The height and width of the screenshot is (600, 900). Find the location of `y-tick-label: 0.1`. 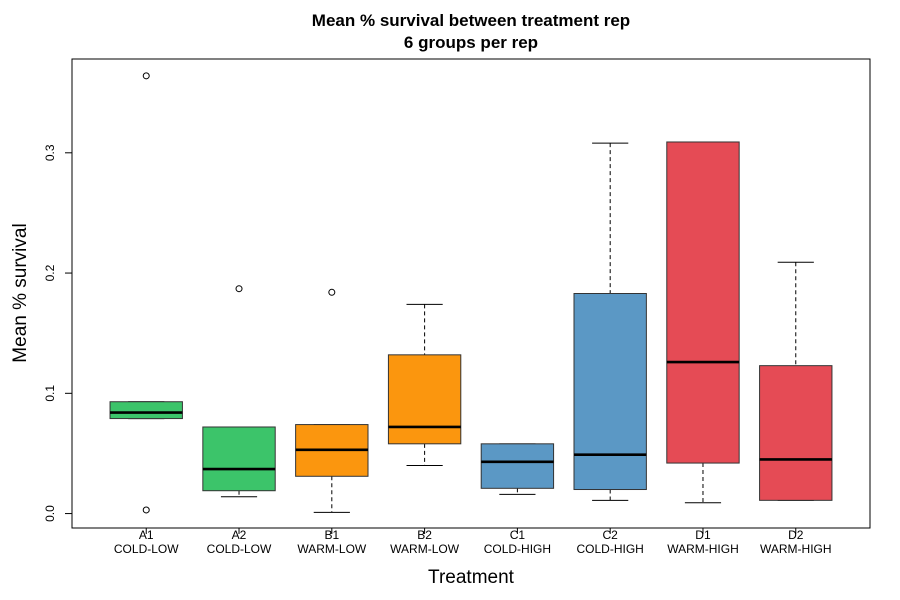

y-tick-label: 0.1 is located at coordinates (50, 393).